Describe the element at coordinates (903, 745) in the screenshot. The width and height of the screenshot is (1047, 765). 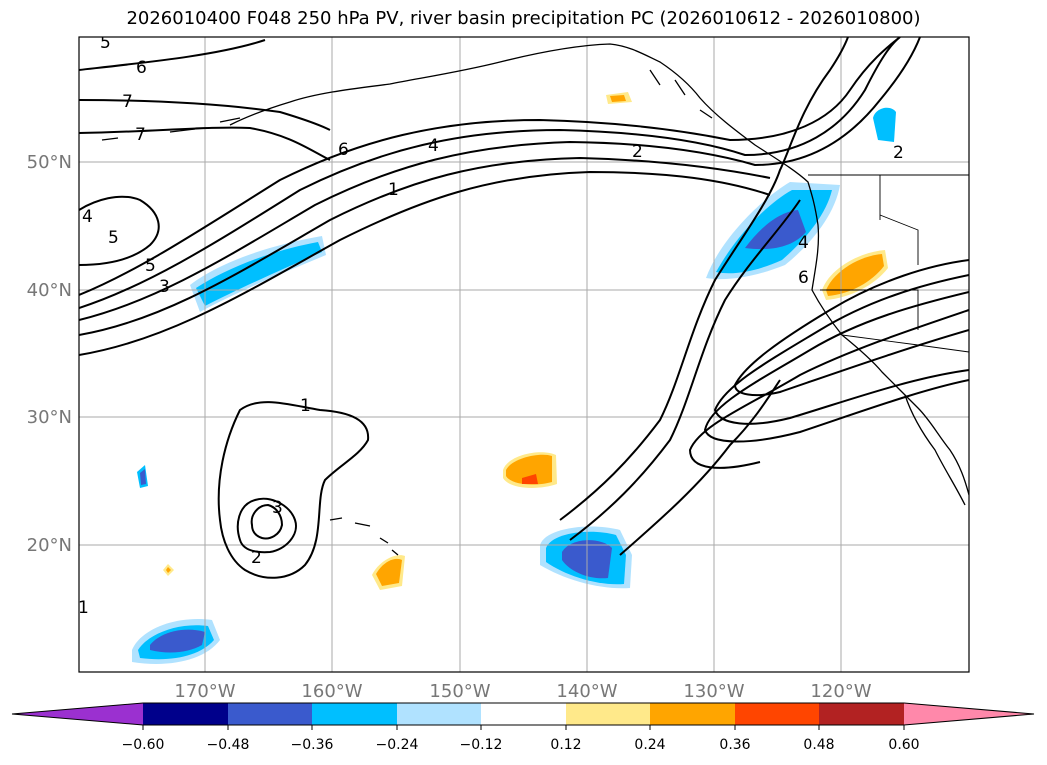
I see `colorbar-tick-label: 0.60` at that location.